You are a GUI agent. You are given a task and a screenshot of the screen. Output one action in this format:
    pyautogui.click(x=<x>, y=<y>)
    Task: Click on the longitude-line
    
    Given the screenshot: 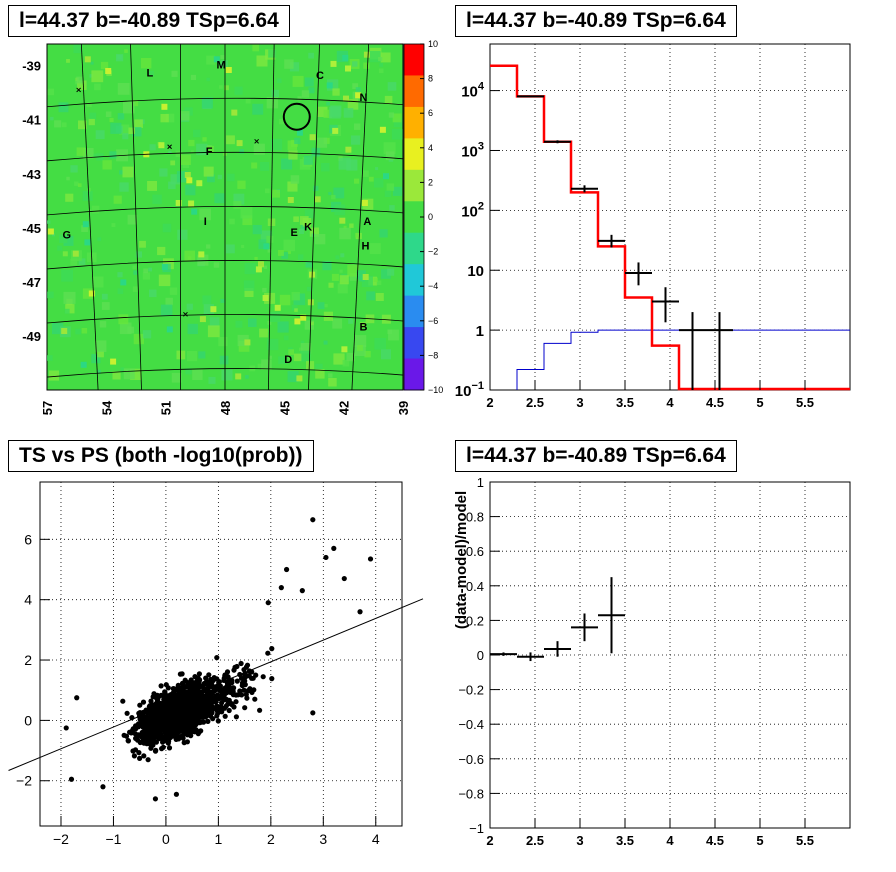 What is the action you would take?
    pyautogui.click(x=136, y=217)
    